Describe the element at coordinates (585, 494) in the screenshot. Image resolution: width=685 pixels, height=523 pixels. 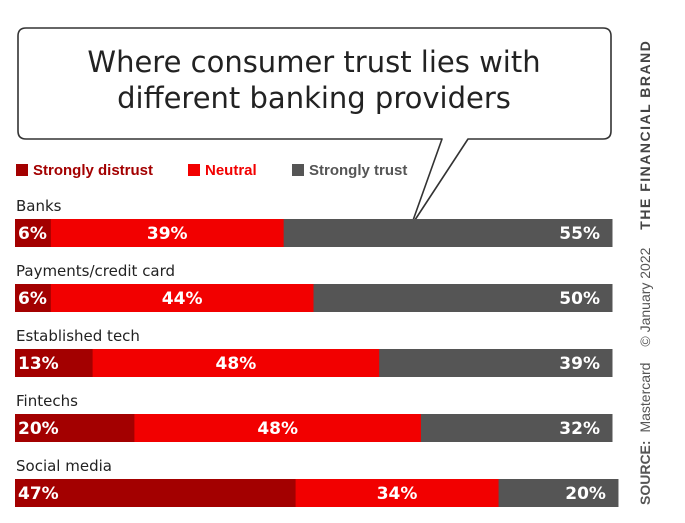
I see `data-label-social-media-strongly-trust: 20%` at that location.